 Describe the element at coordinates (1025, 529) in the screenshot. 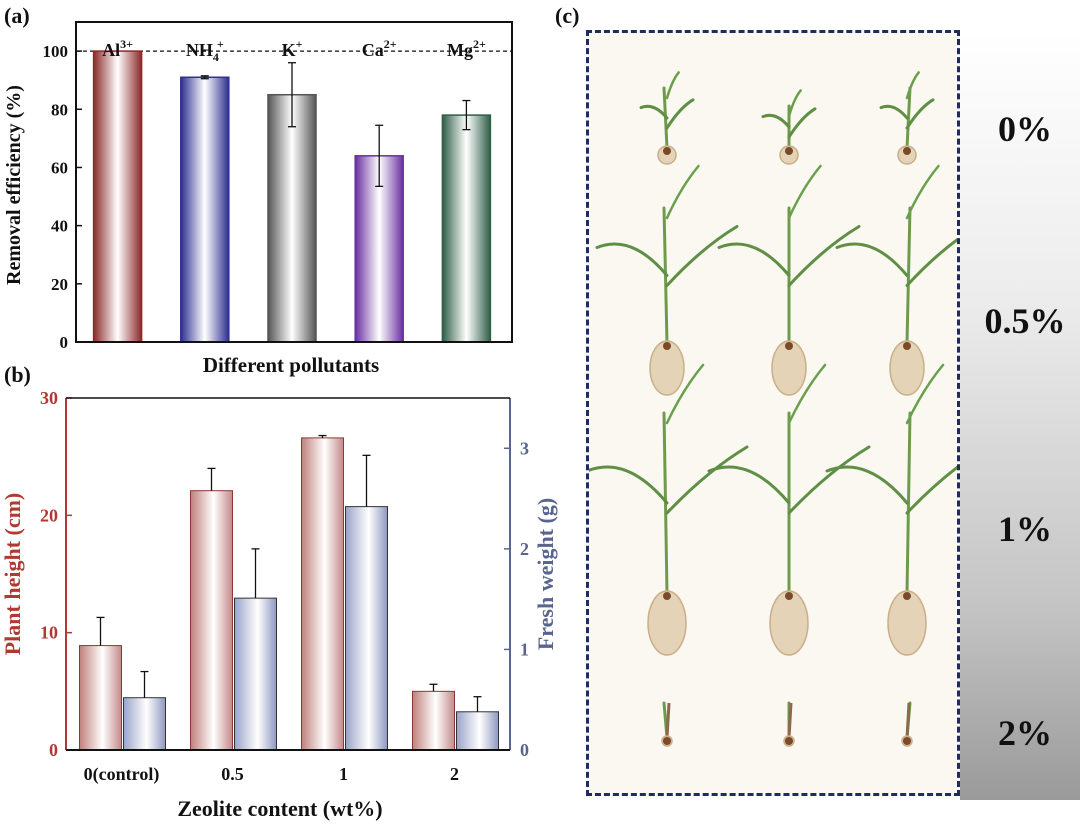

I see `concentration-label-2: 1%` at that location.